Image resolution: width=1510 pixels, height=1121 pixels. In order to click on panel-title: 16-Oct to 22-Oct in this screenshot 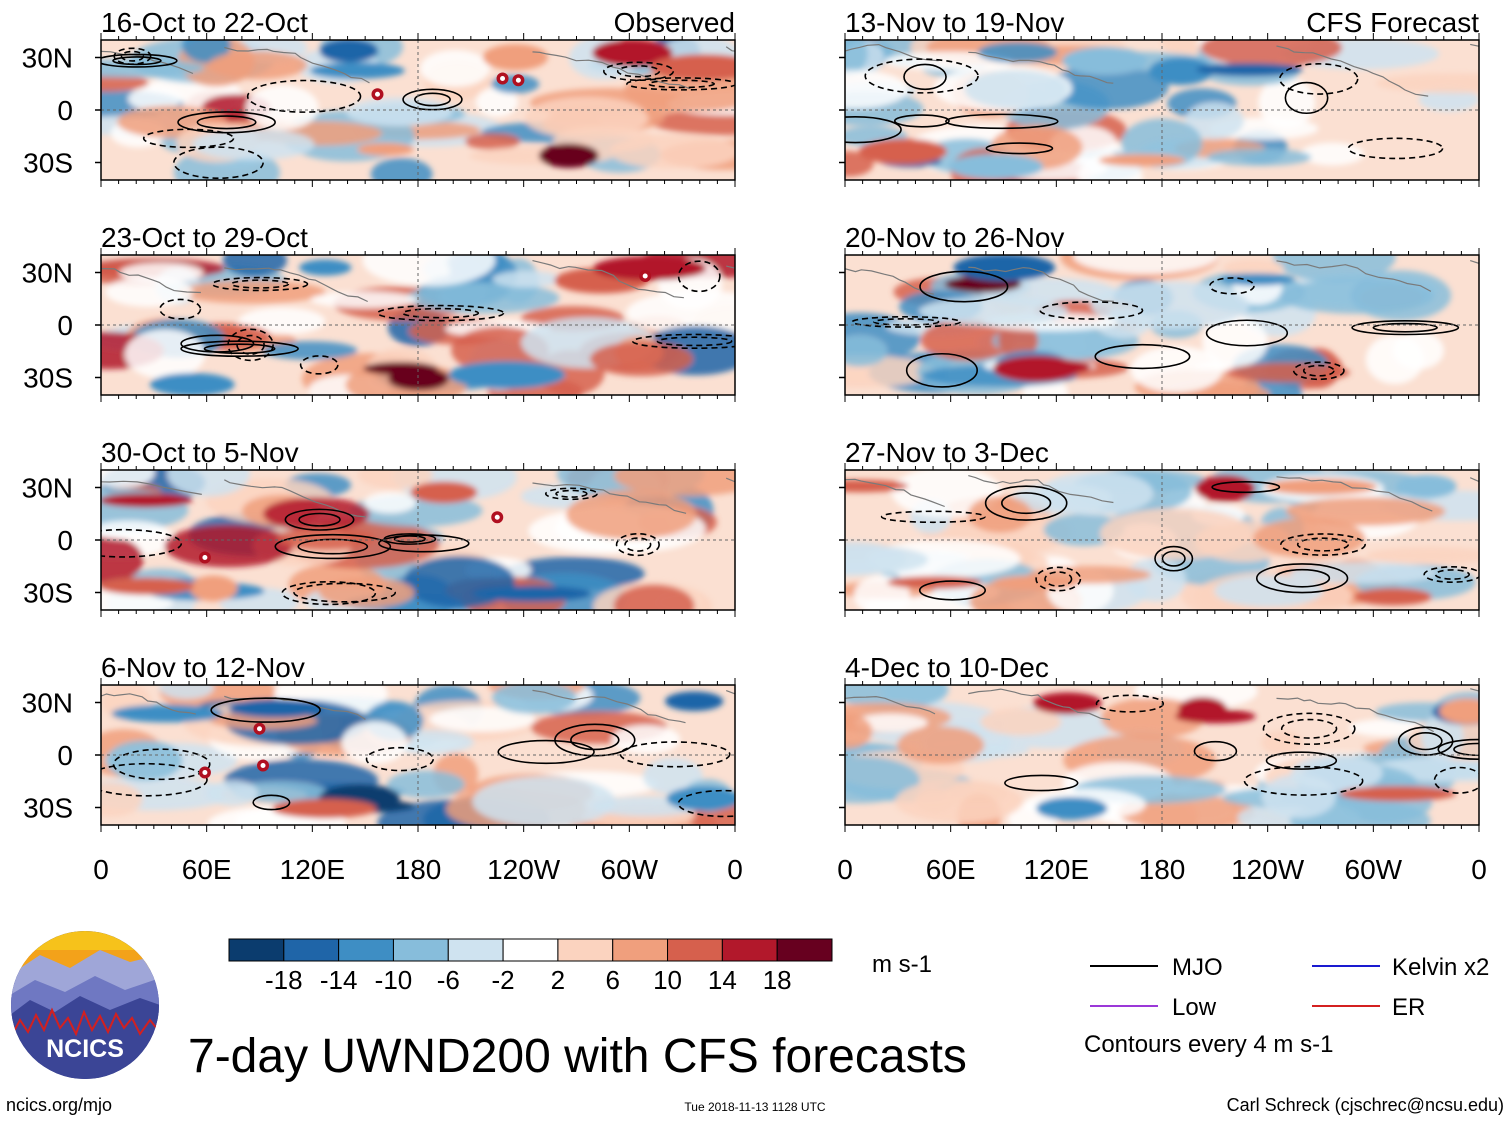, I will do `click(204, 22)`.